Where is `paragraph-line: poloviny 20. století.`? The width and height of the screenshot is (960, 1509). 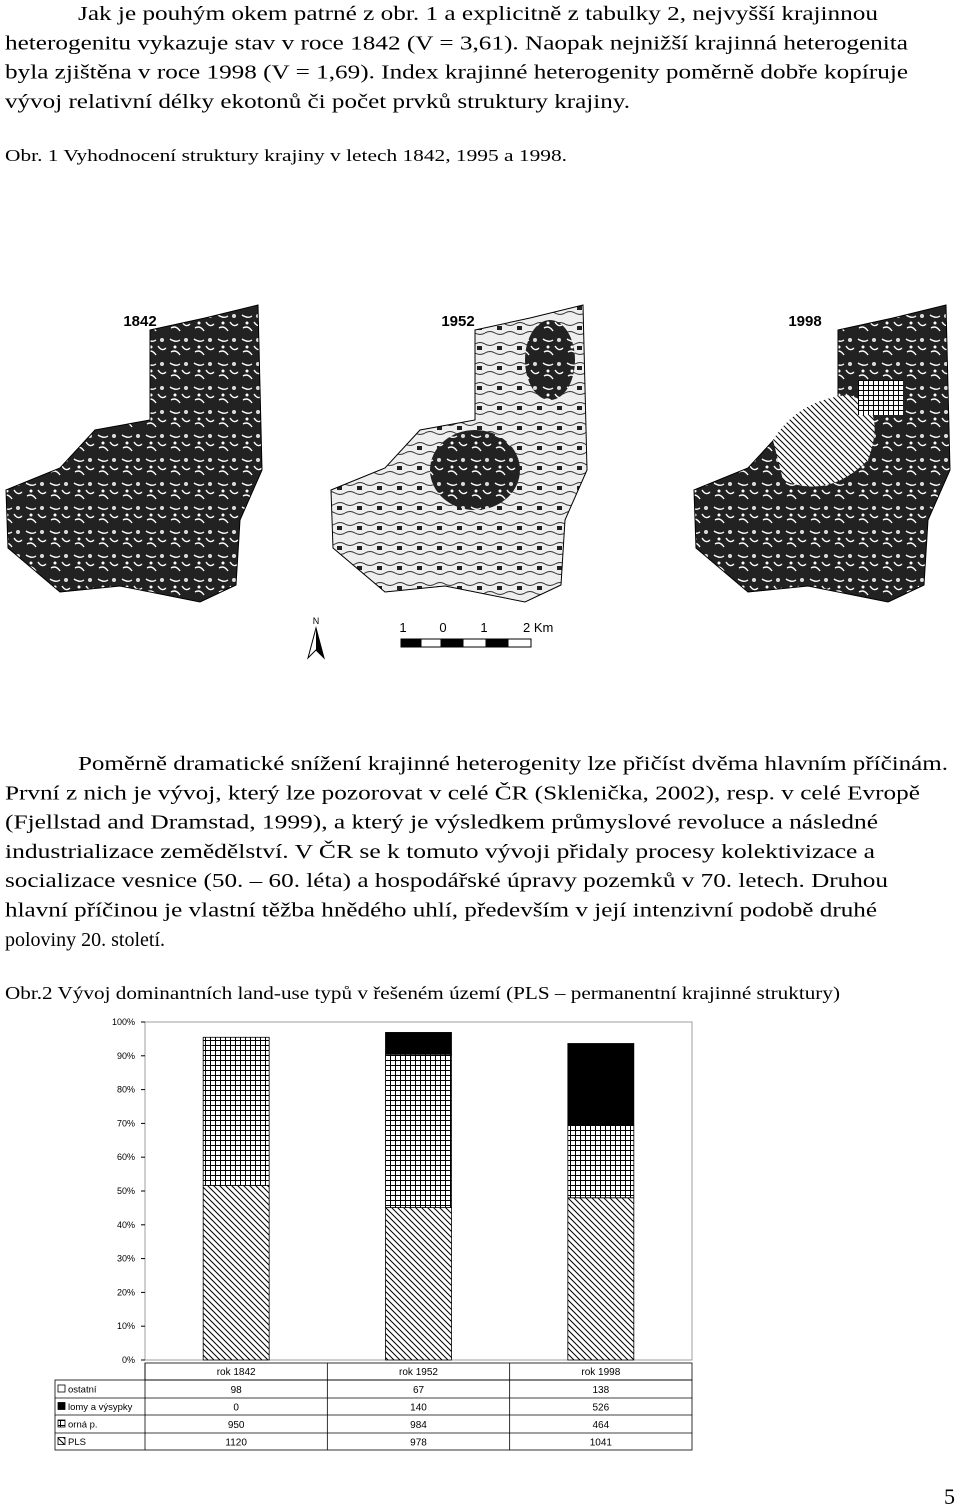
paragraph-line: poloviny 20. století. is located at coordinates (85, 940).